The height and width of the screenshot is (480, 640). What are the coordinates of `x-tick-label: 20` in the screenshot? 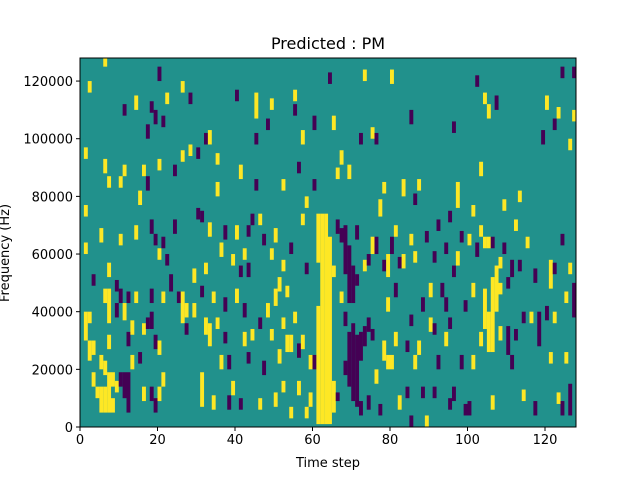 It's located at (157, 440).